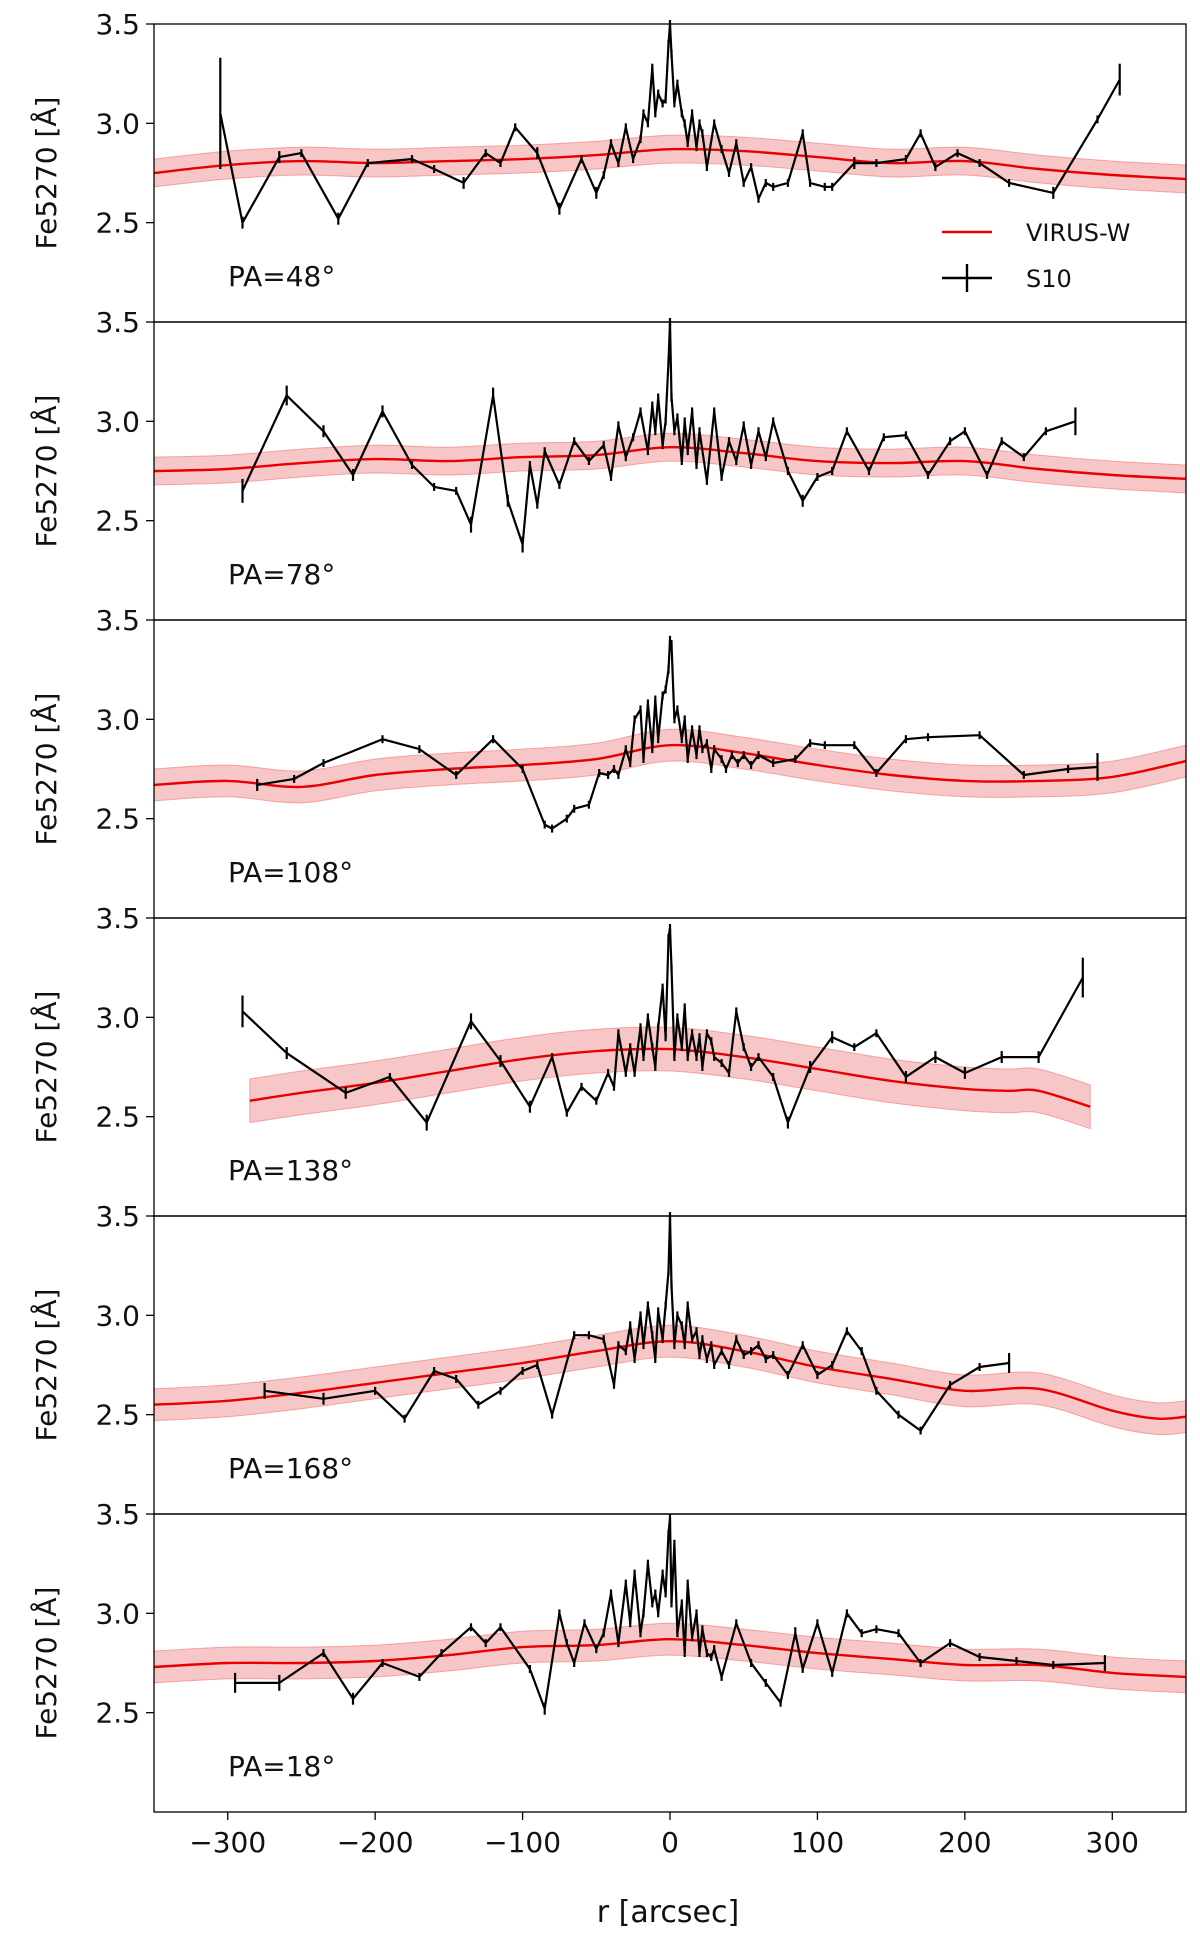  I want to click on x-tick-label: 200, so click(964, 1842).